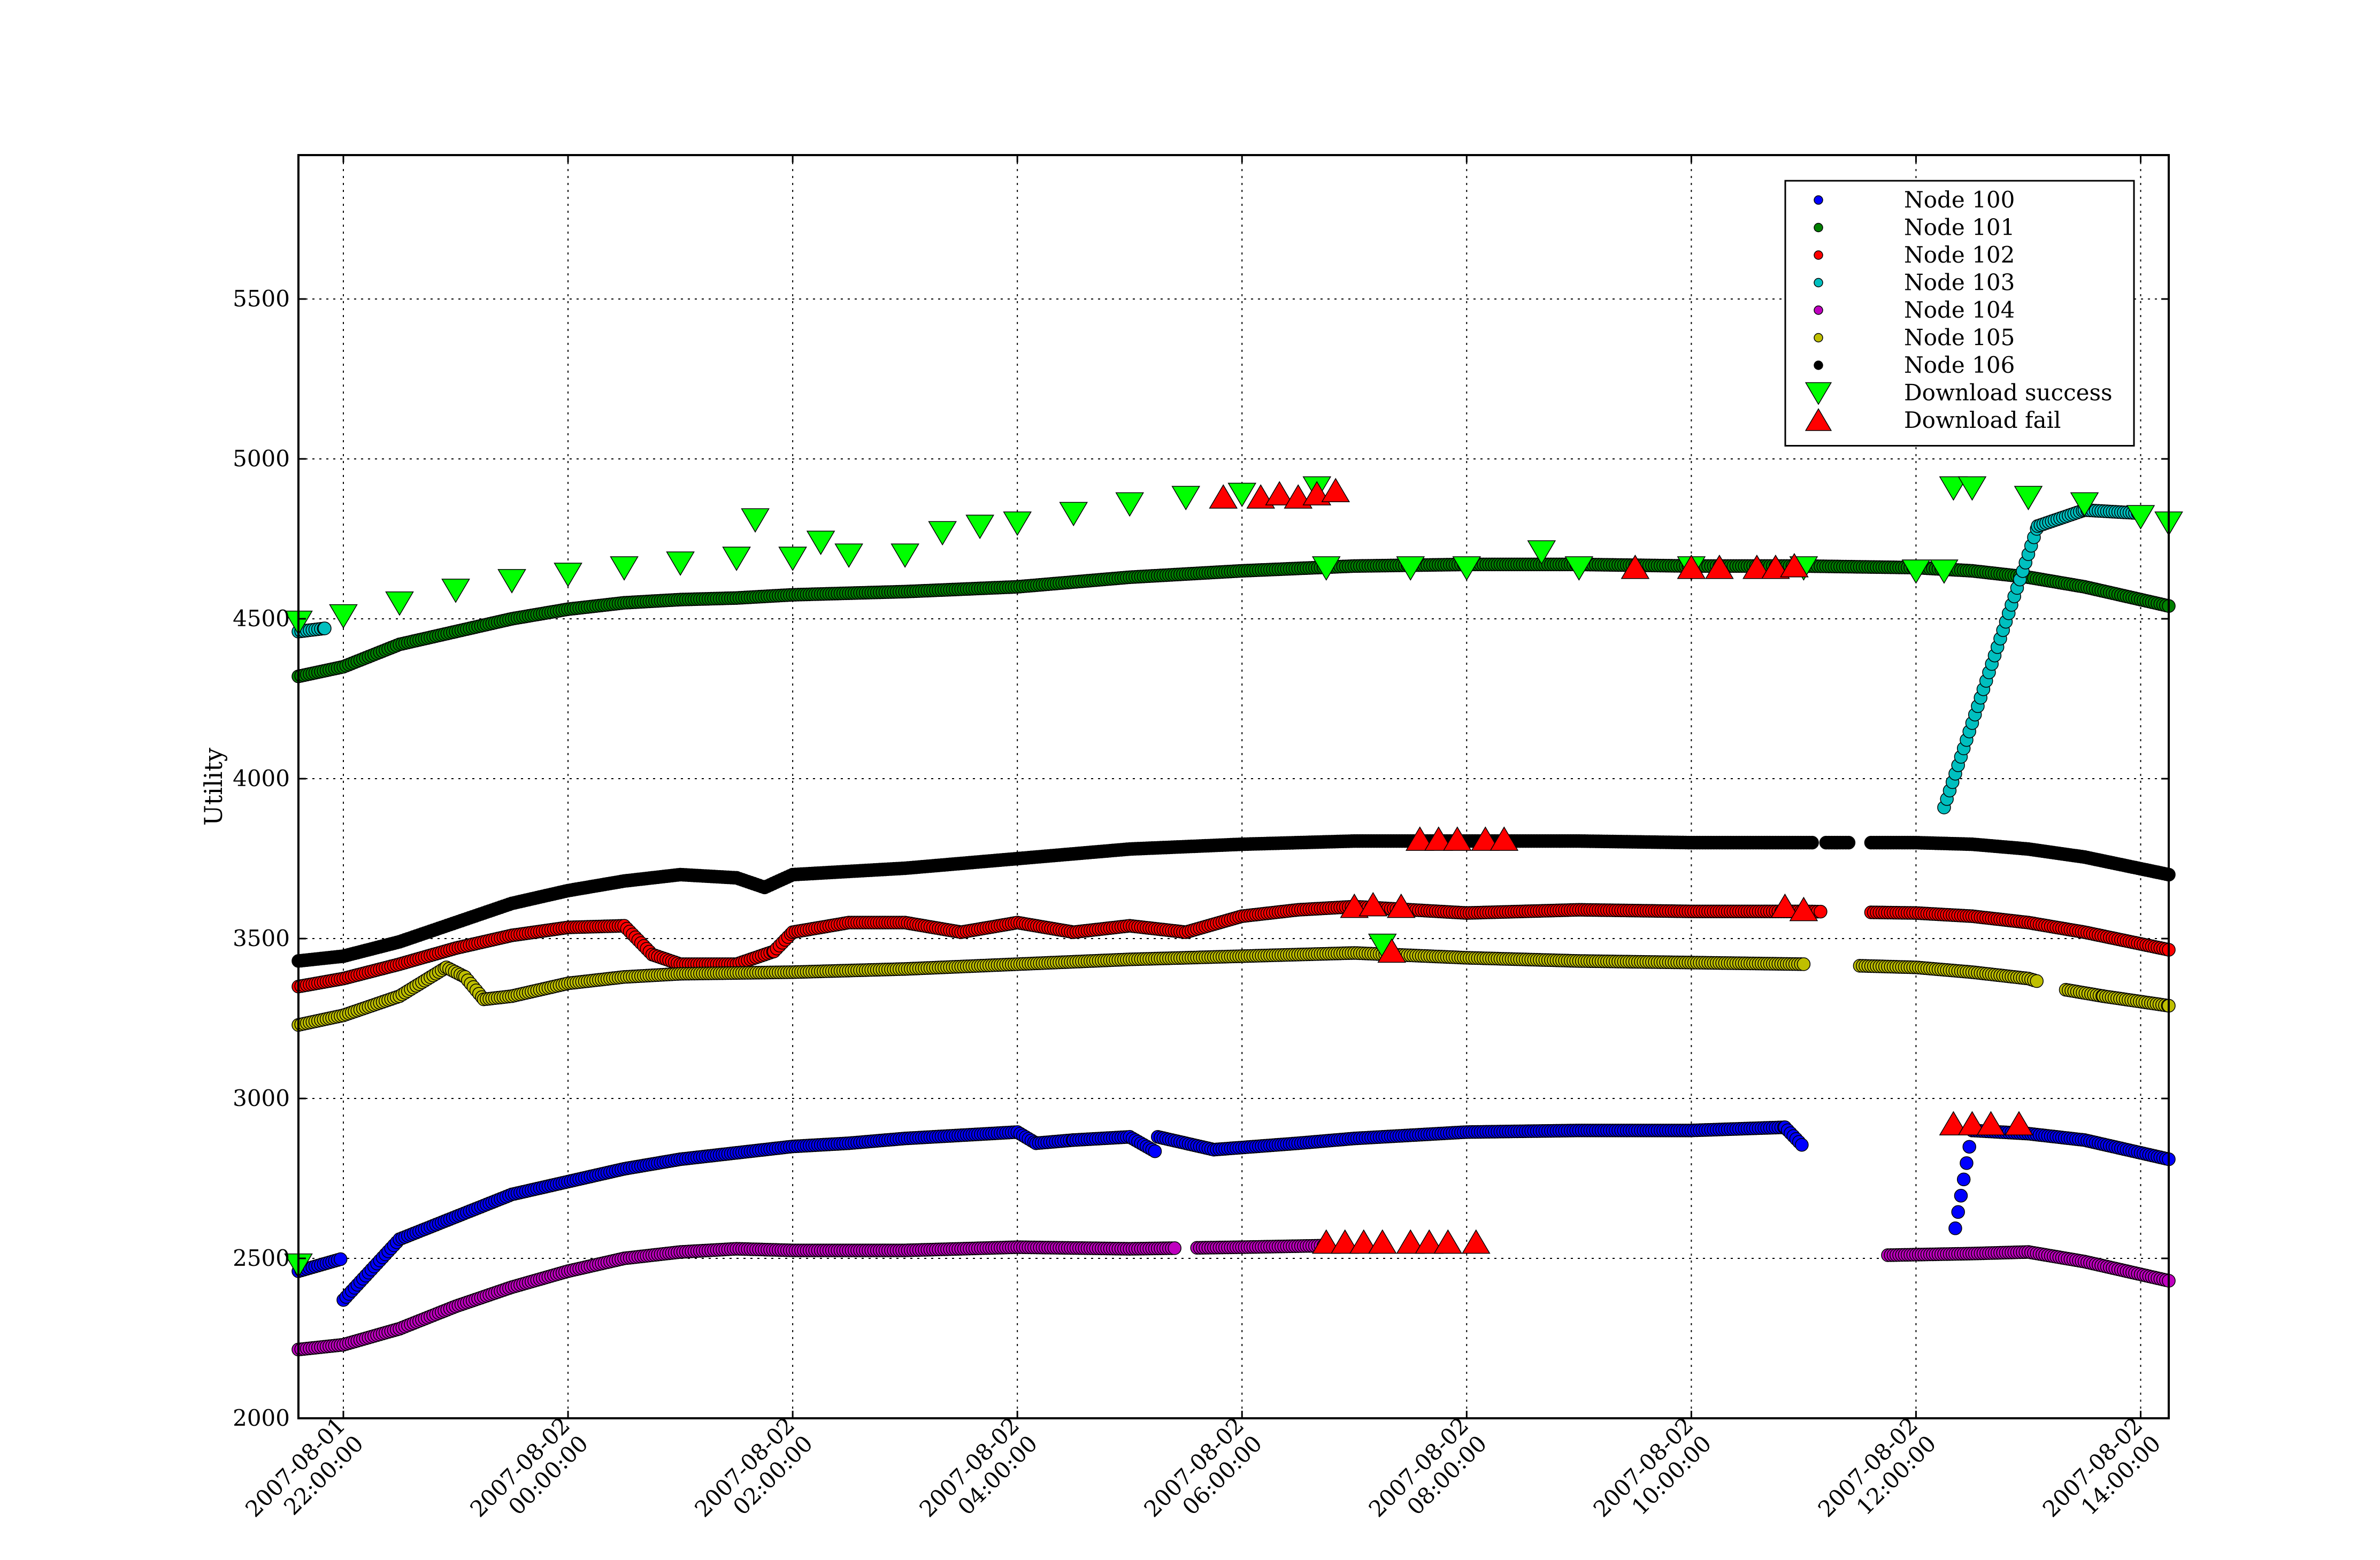 The width and height of the screenshot is (2380, 1560). Describe the element at coordinates (261, 1258) in the screenshot. I see `y-tick-label: 2500` at that location.